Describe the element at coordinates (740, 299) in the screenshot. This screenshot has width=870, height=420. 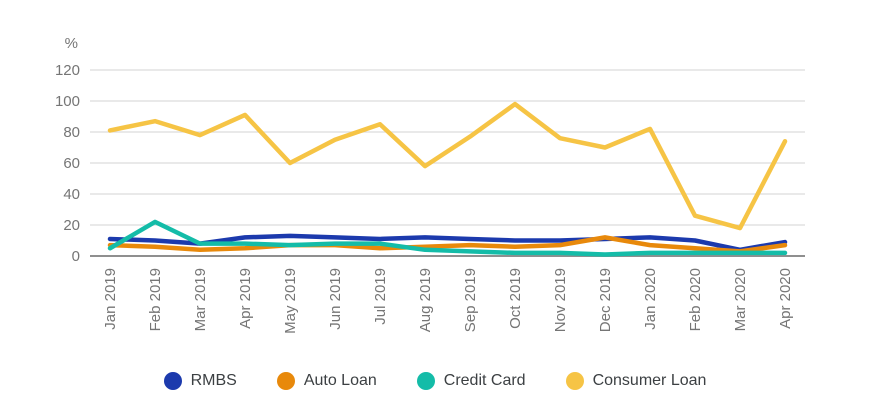
I see `x-tick-label-14: Mar 2020` at that location.